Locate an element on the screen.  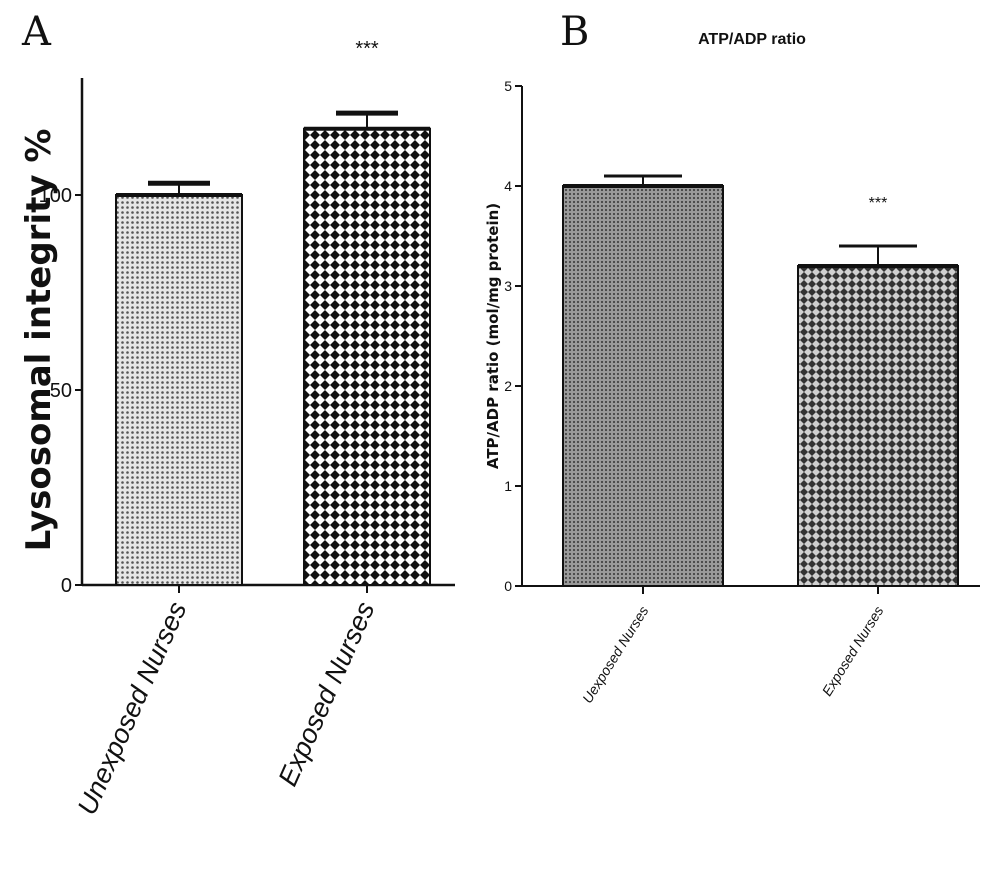
panel-letter-a: A is located at coordinates (36, 32).